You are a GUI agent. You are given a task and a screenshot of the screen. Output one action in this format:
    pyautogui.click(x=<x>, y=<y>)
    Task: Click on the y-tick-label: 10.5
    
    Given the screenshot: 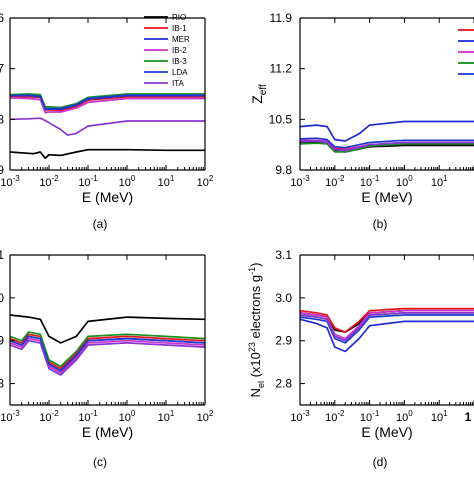 What is the action you would take?
    pyautogui.click(x=281, y=119)
    